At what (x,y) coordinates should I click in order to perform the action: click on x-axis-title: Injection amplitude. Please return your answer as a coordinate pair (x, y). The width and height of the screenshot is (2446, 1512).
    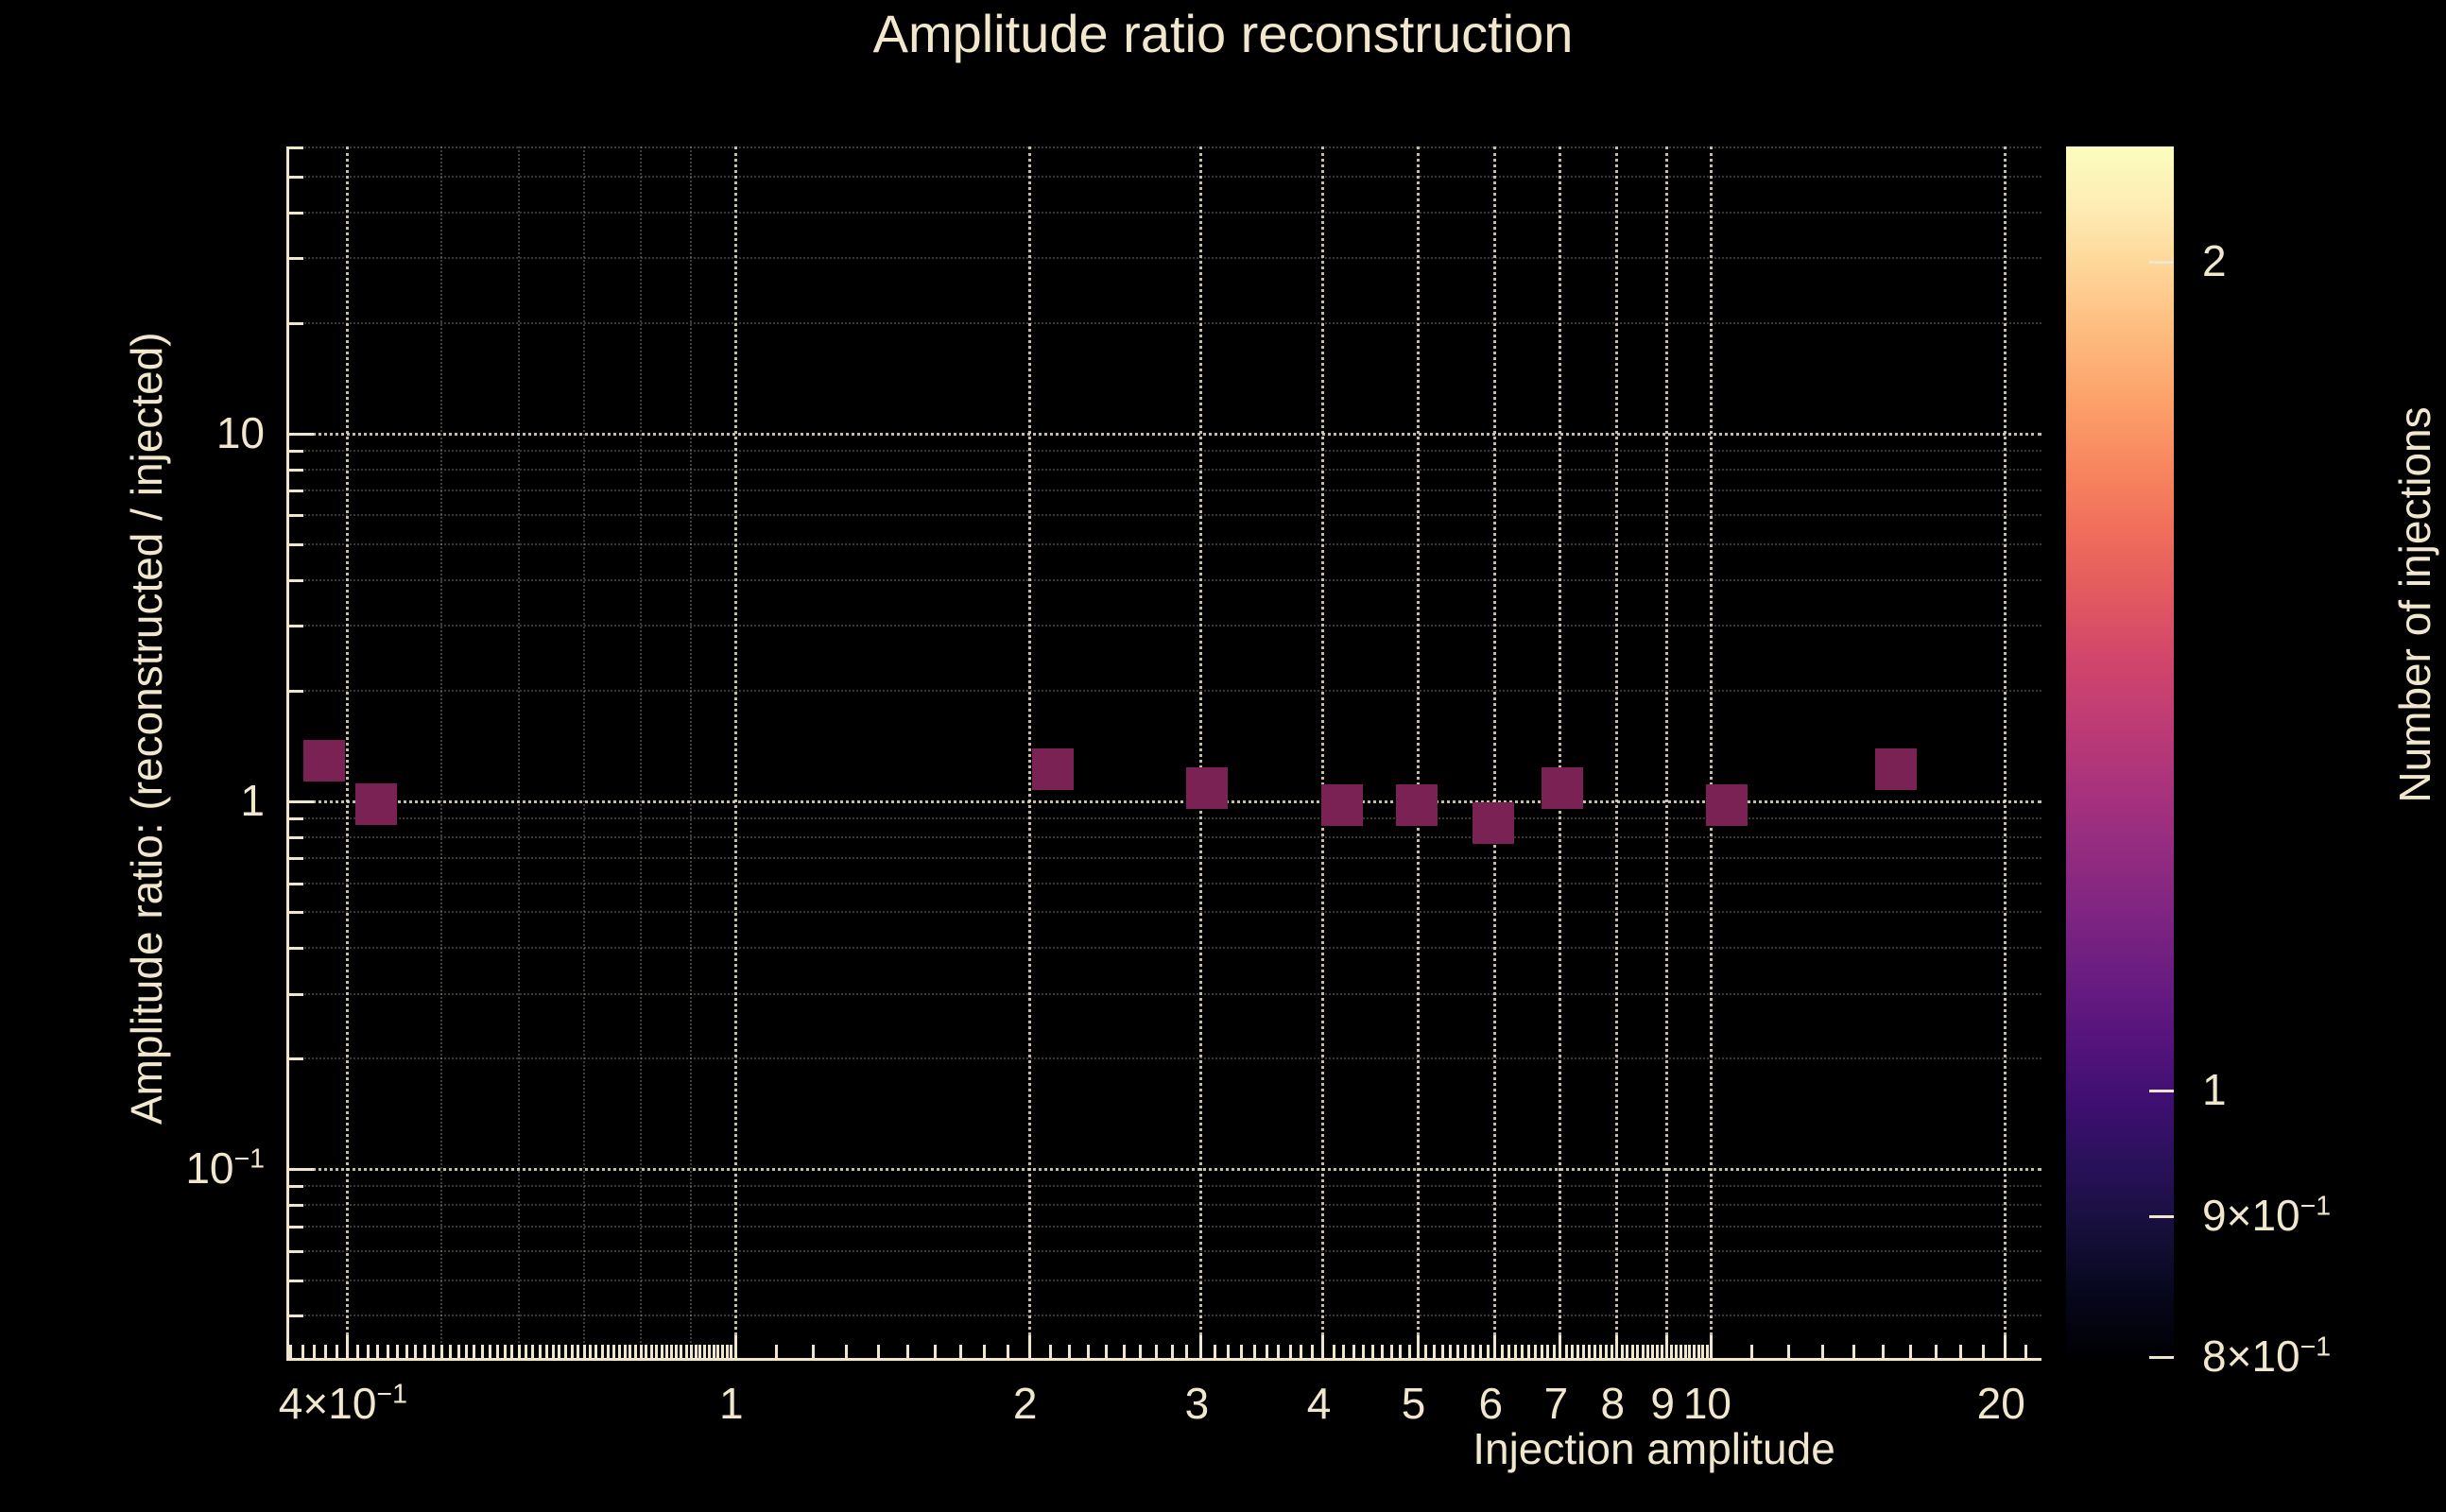
    Looking at the image, I should click on (1654, 1448).